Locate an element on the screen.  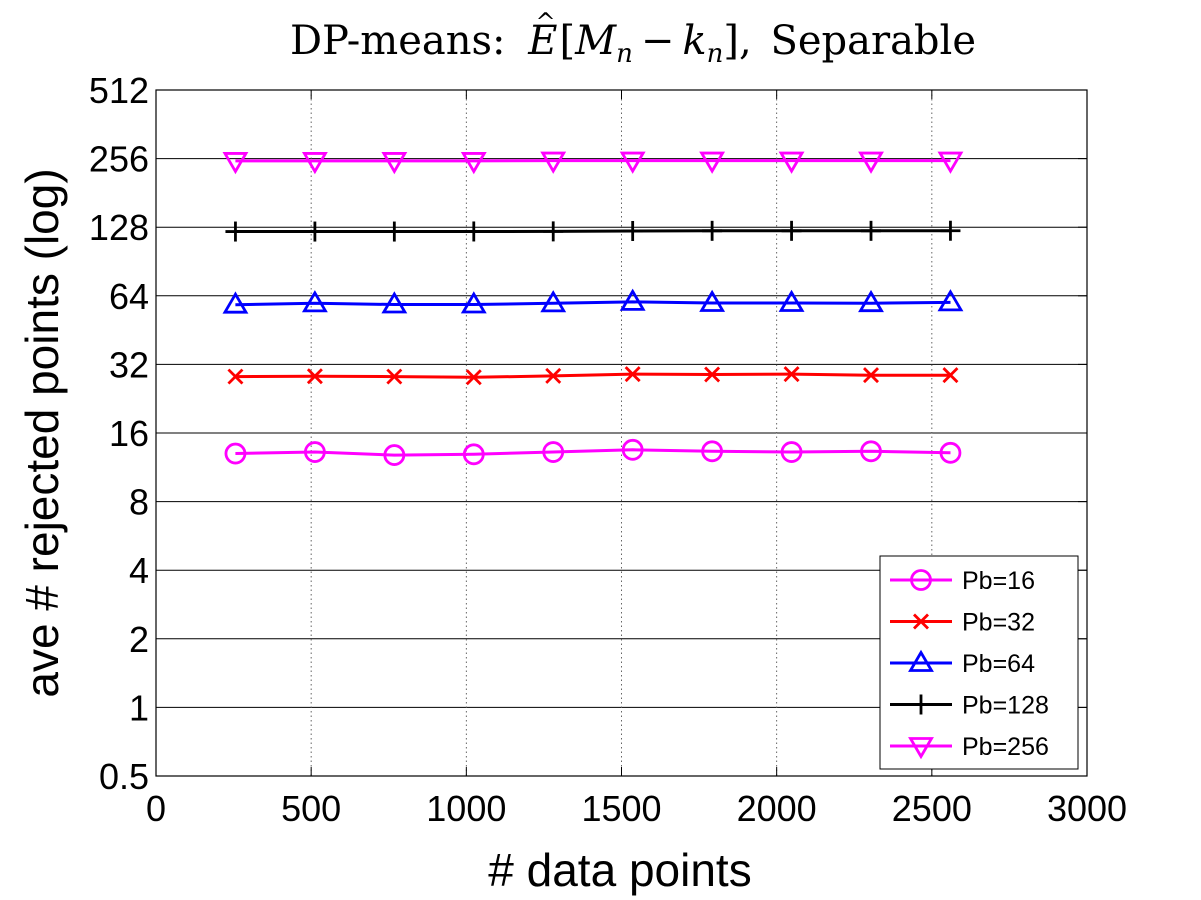
title-m: M is located at coordinates (595, 41).